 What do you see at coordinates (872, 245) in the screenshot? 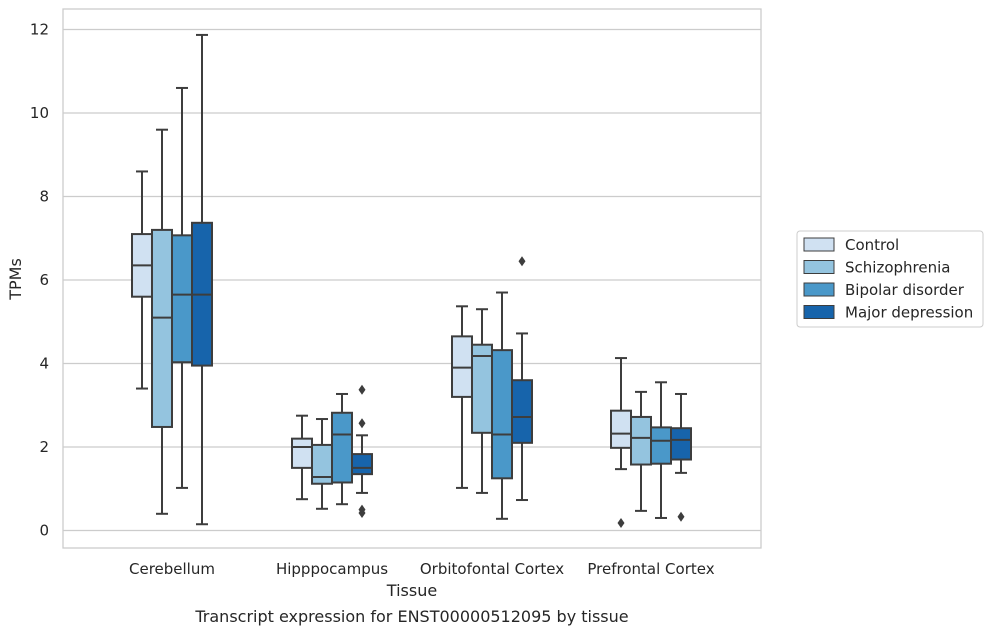
I see `legend-label: Control` at bounding box center [872, 245].